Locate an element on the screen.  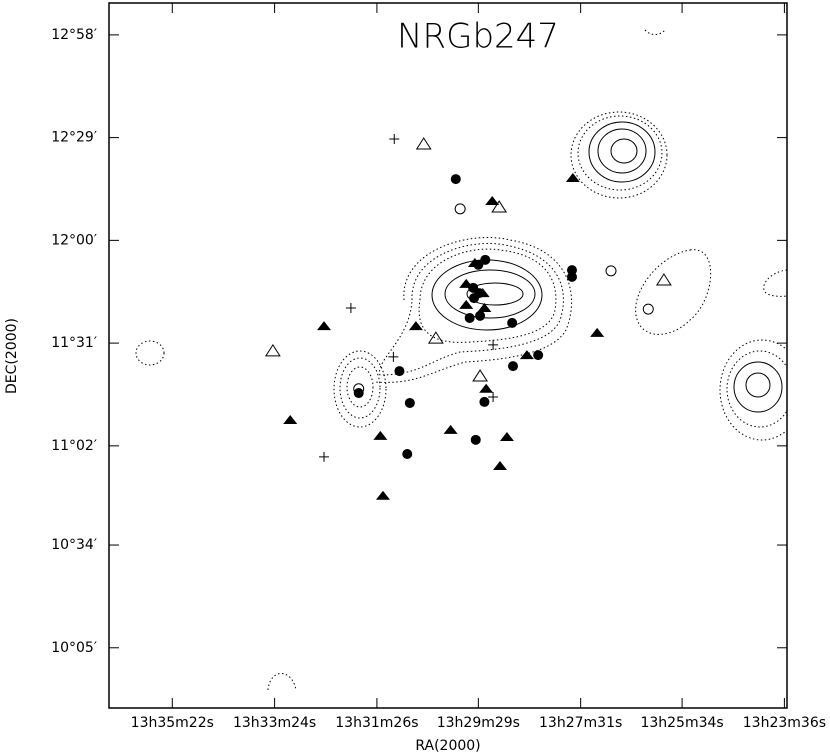
x-tick-label: 13h25m34s is located at coordinates (681, 723).